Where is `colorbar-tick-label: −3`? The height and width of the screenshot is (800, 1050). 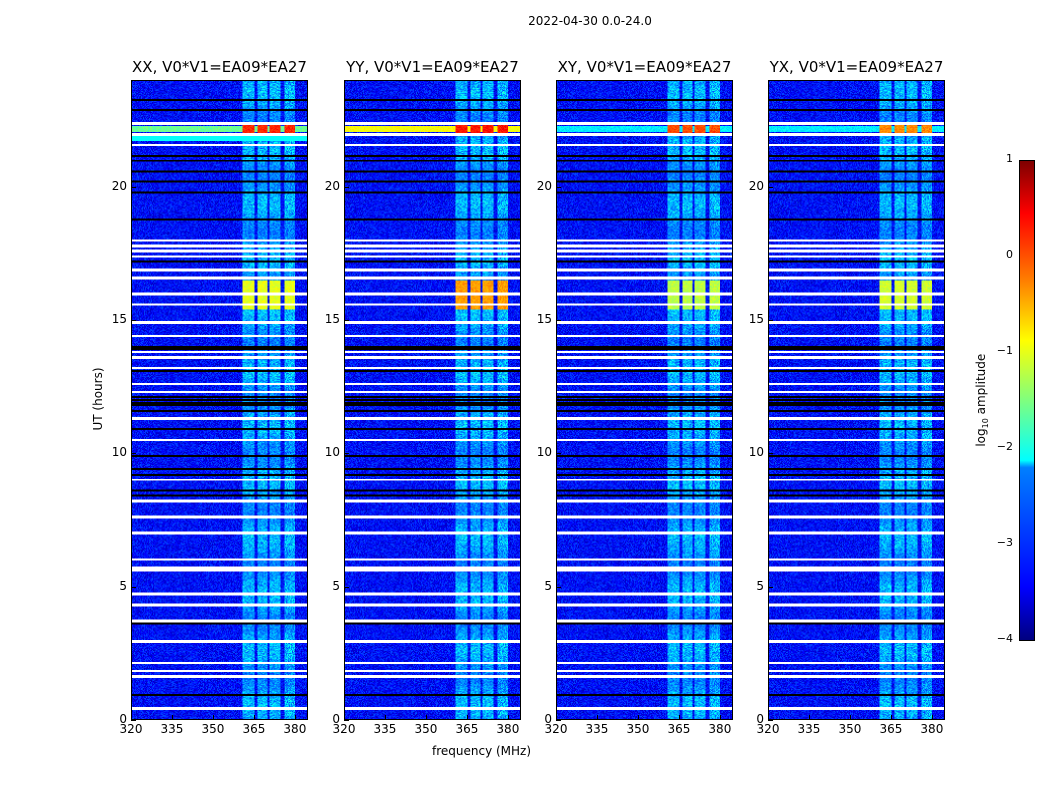 colorbar-tick-label: −3 is located at coordinates (1004, 542).